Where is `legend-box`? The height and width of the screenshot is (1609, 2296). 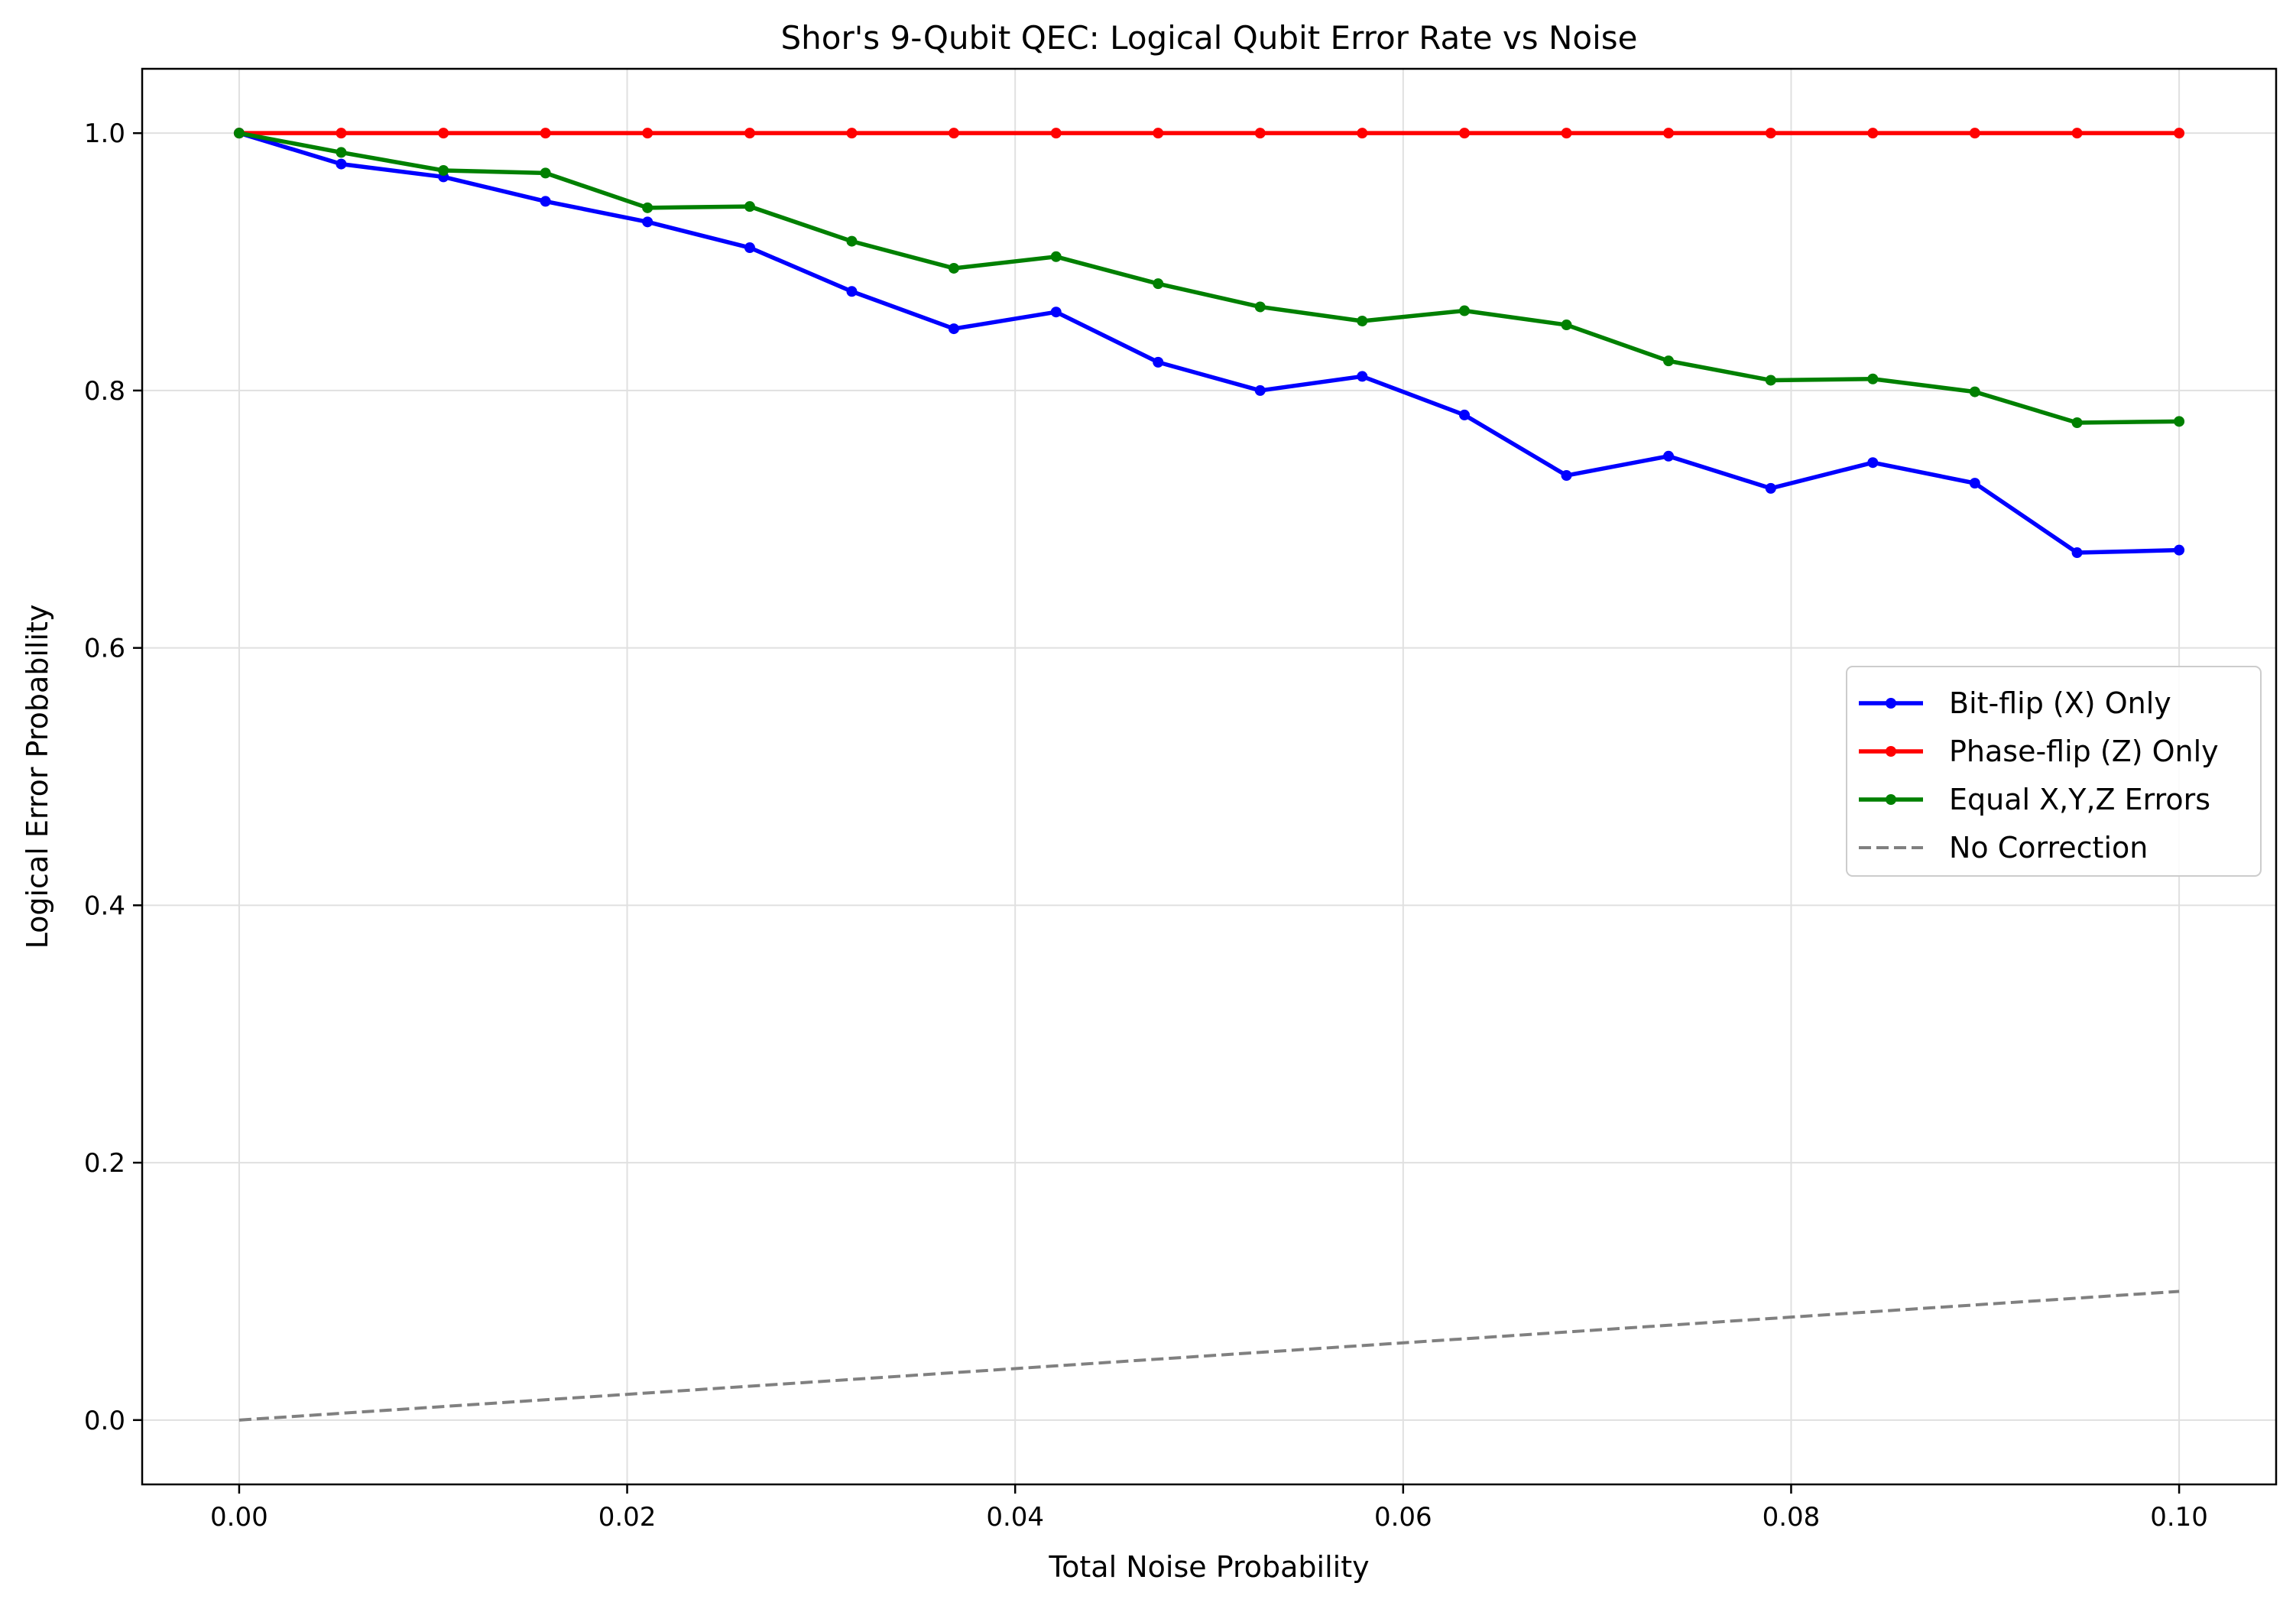
legend-box is located at coordinates (2054, 771).